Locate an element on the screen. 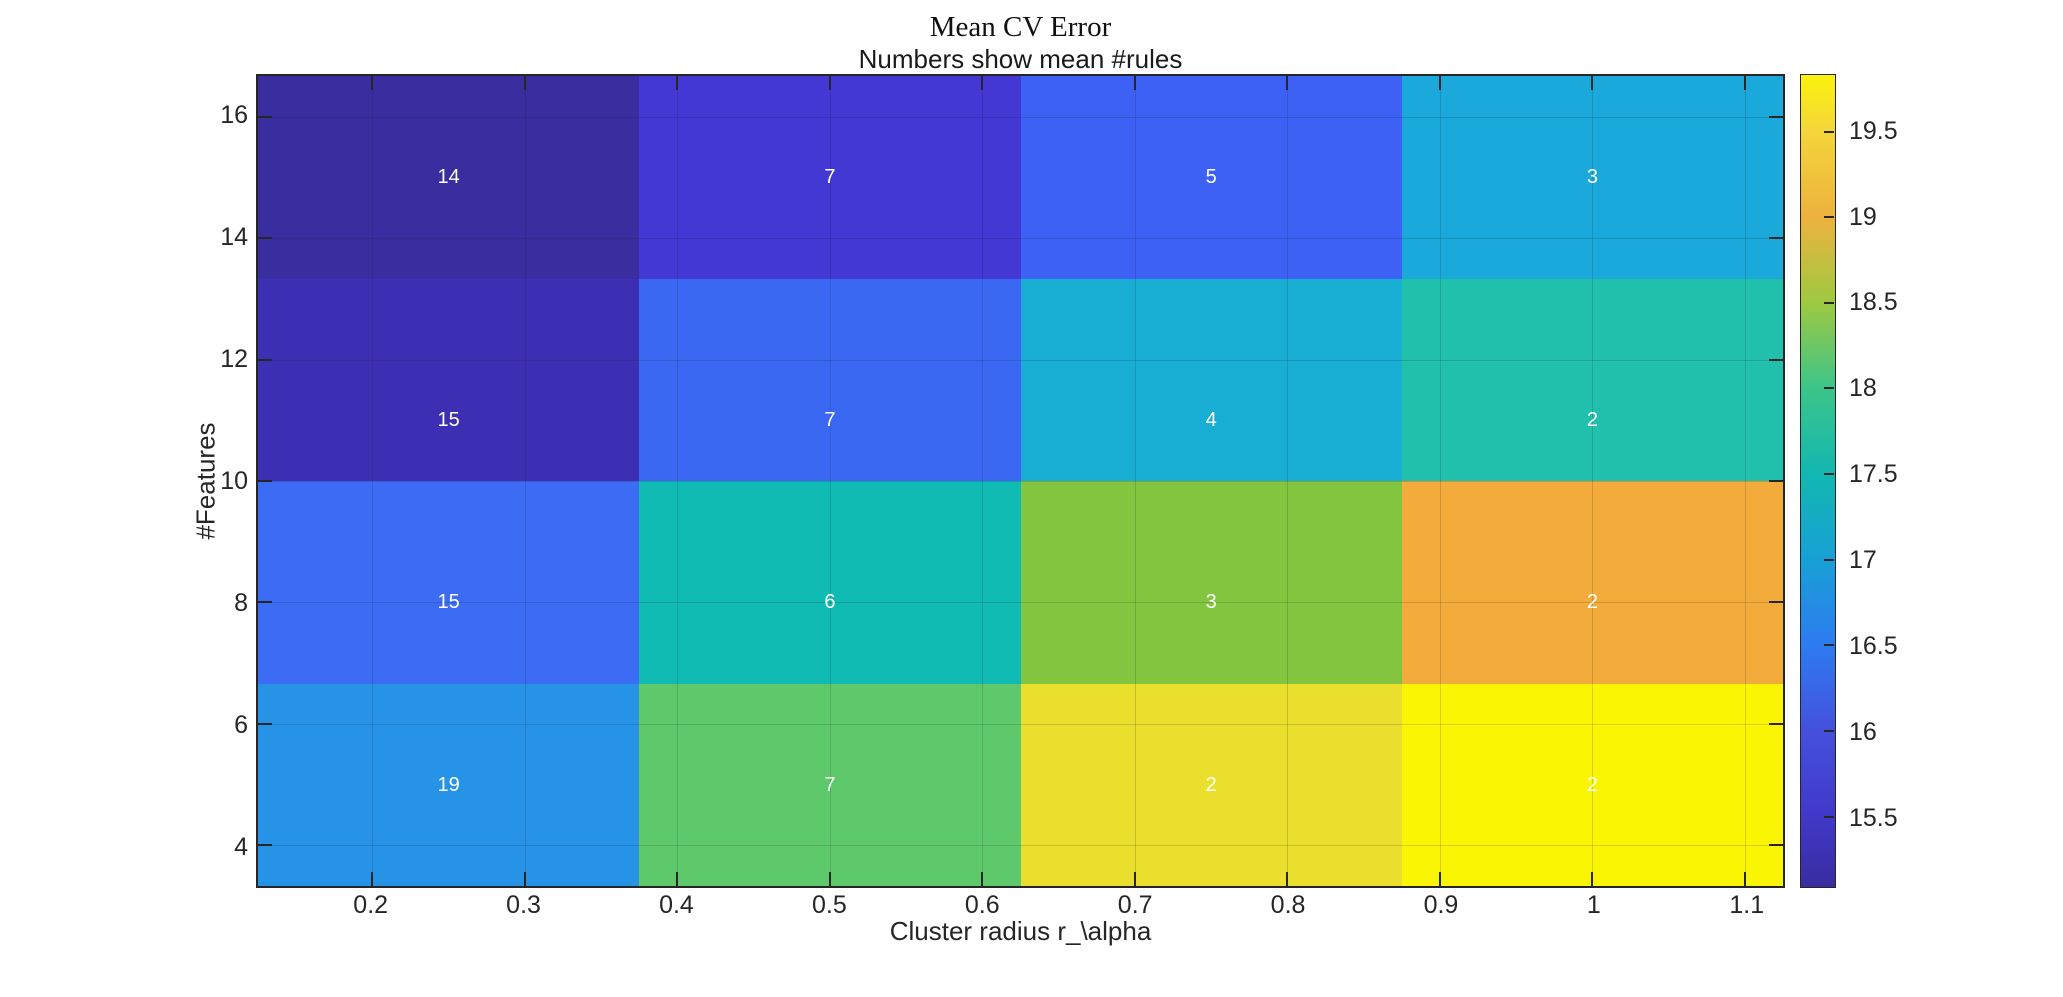  x-tick-label: 0.3 is located at coordinates (523, 905).